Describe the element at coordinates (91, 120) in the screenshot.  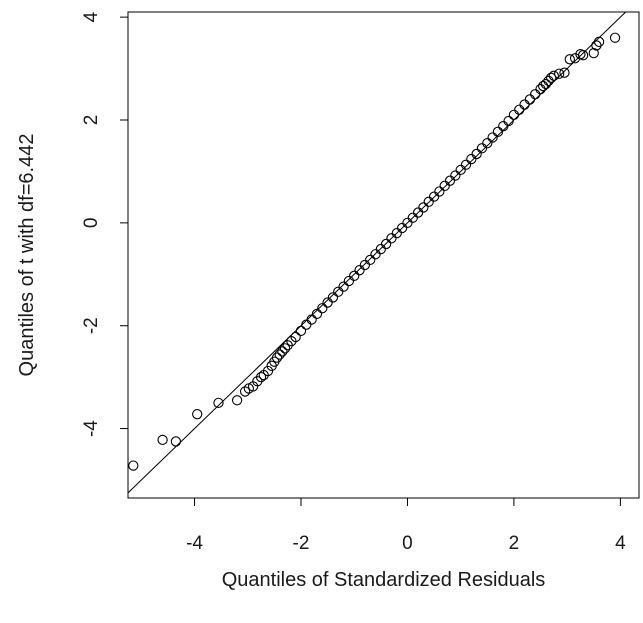
I see `y-tick-label: 2` at that location.